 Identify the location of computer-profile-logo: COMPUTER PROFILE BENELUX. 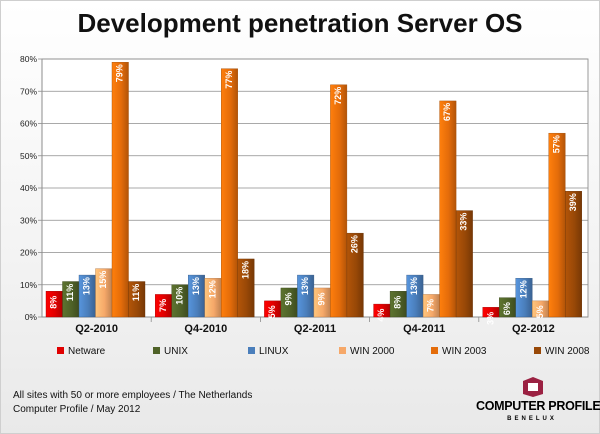
(538, 402).